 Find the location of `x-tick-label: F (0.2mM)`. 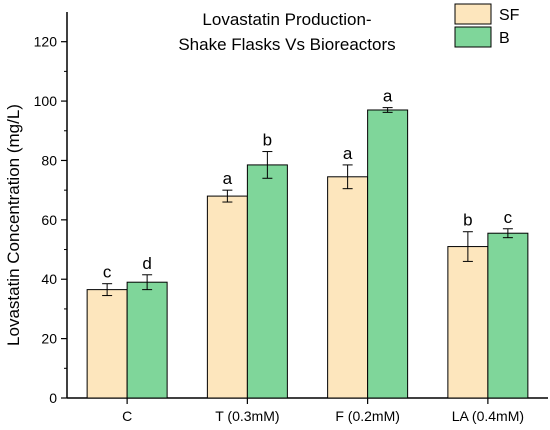

x-tick-label: F (0.2mM) is located at coordinates (367, 416).